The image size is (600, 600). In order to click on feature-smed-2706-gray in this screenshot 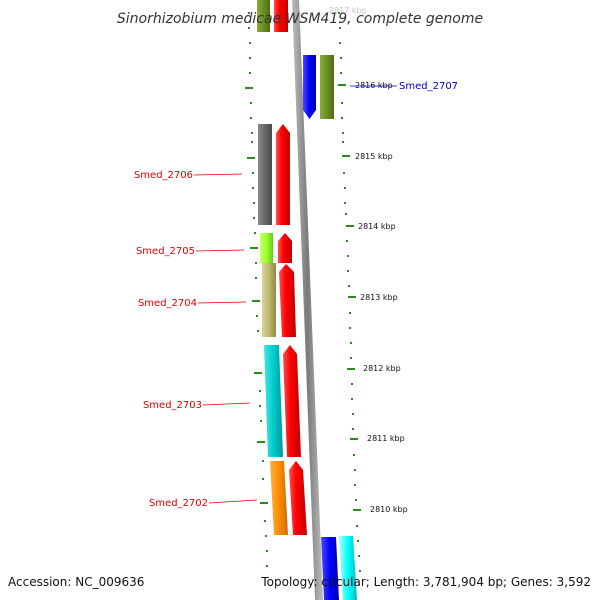, I will do `click(265, 174)`.